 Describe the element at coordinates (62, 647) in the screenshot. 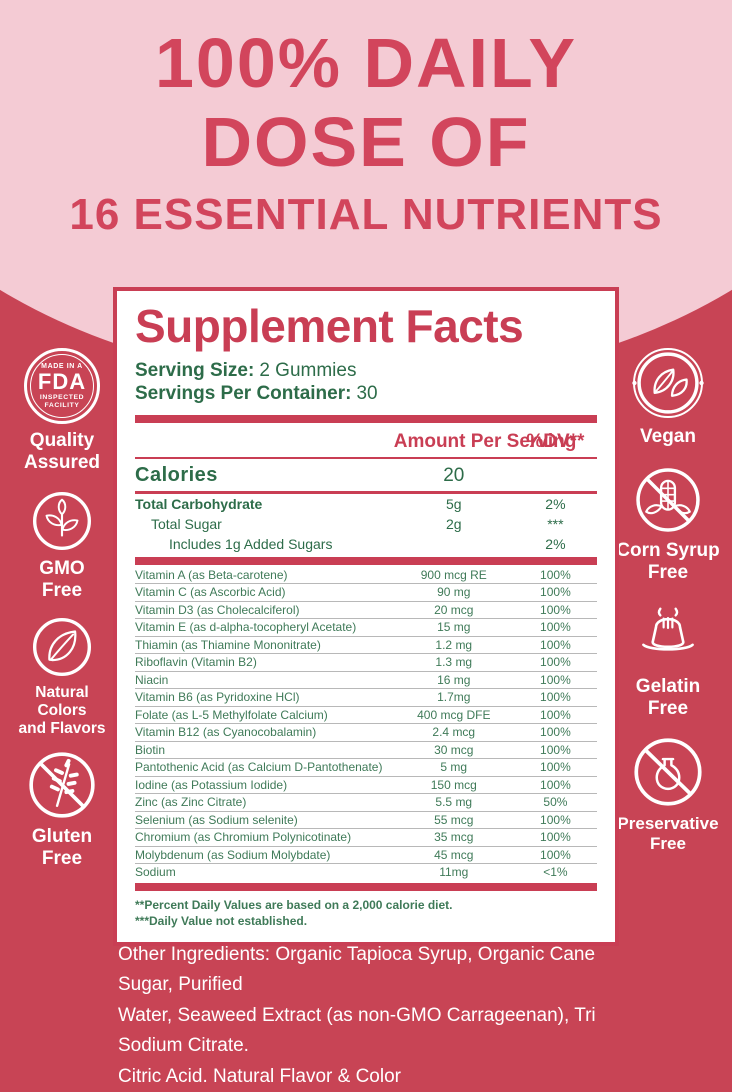

I see `natural-leaf-icon` at that location.